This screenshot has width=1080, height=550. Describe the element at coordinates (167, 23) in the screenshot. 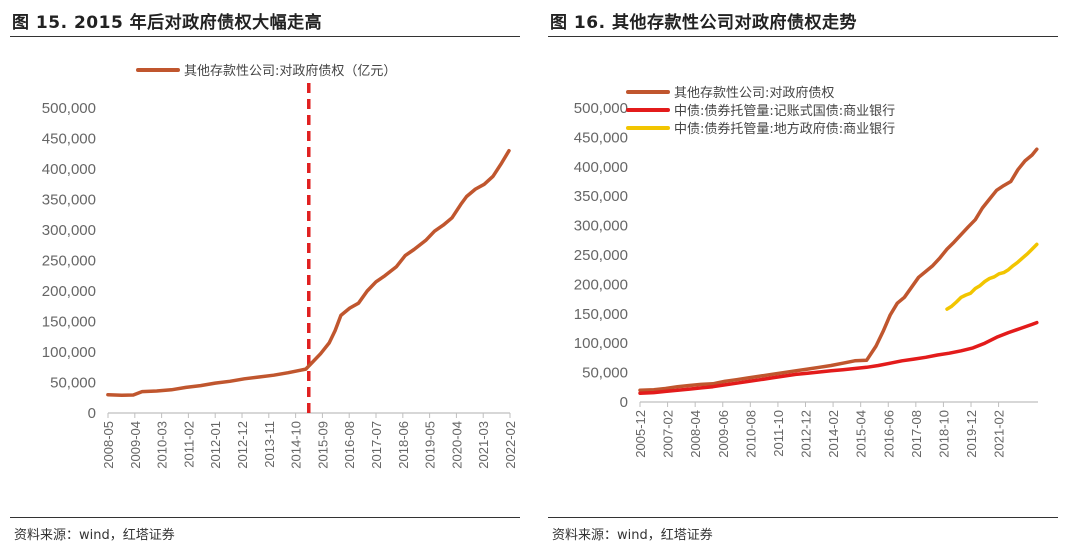

I see `figure-15-title: 图 15. 2015 年后对政府债权大幅走高` at that location.